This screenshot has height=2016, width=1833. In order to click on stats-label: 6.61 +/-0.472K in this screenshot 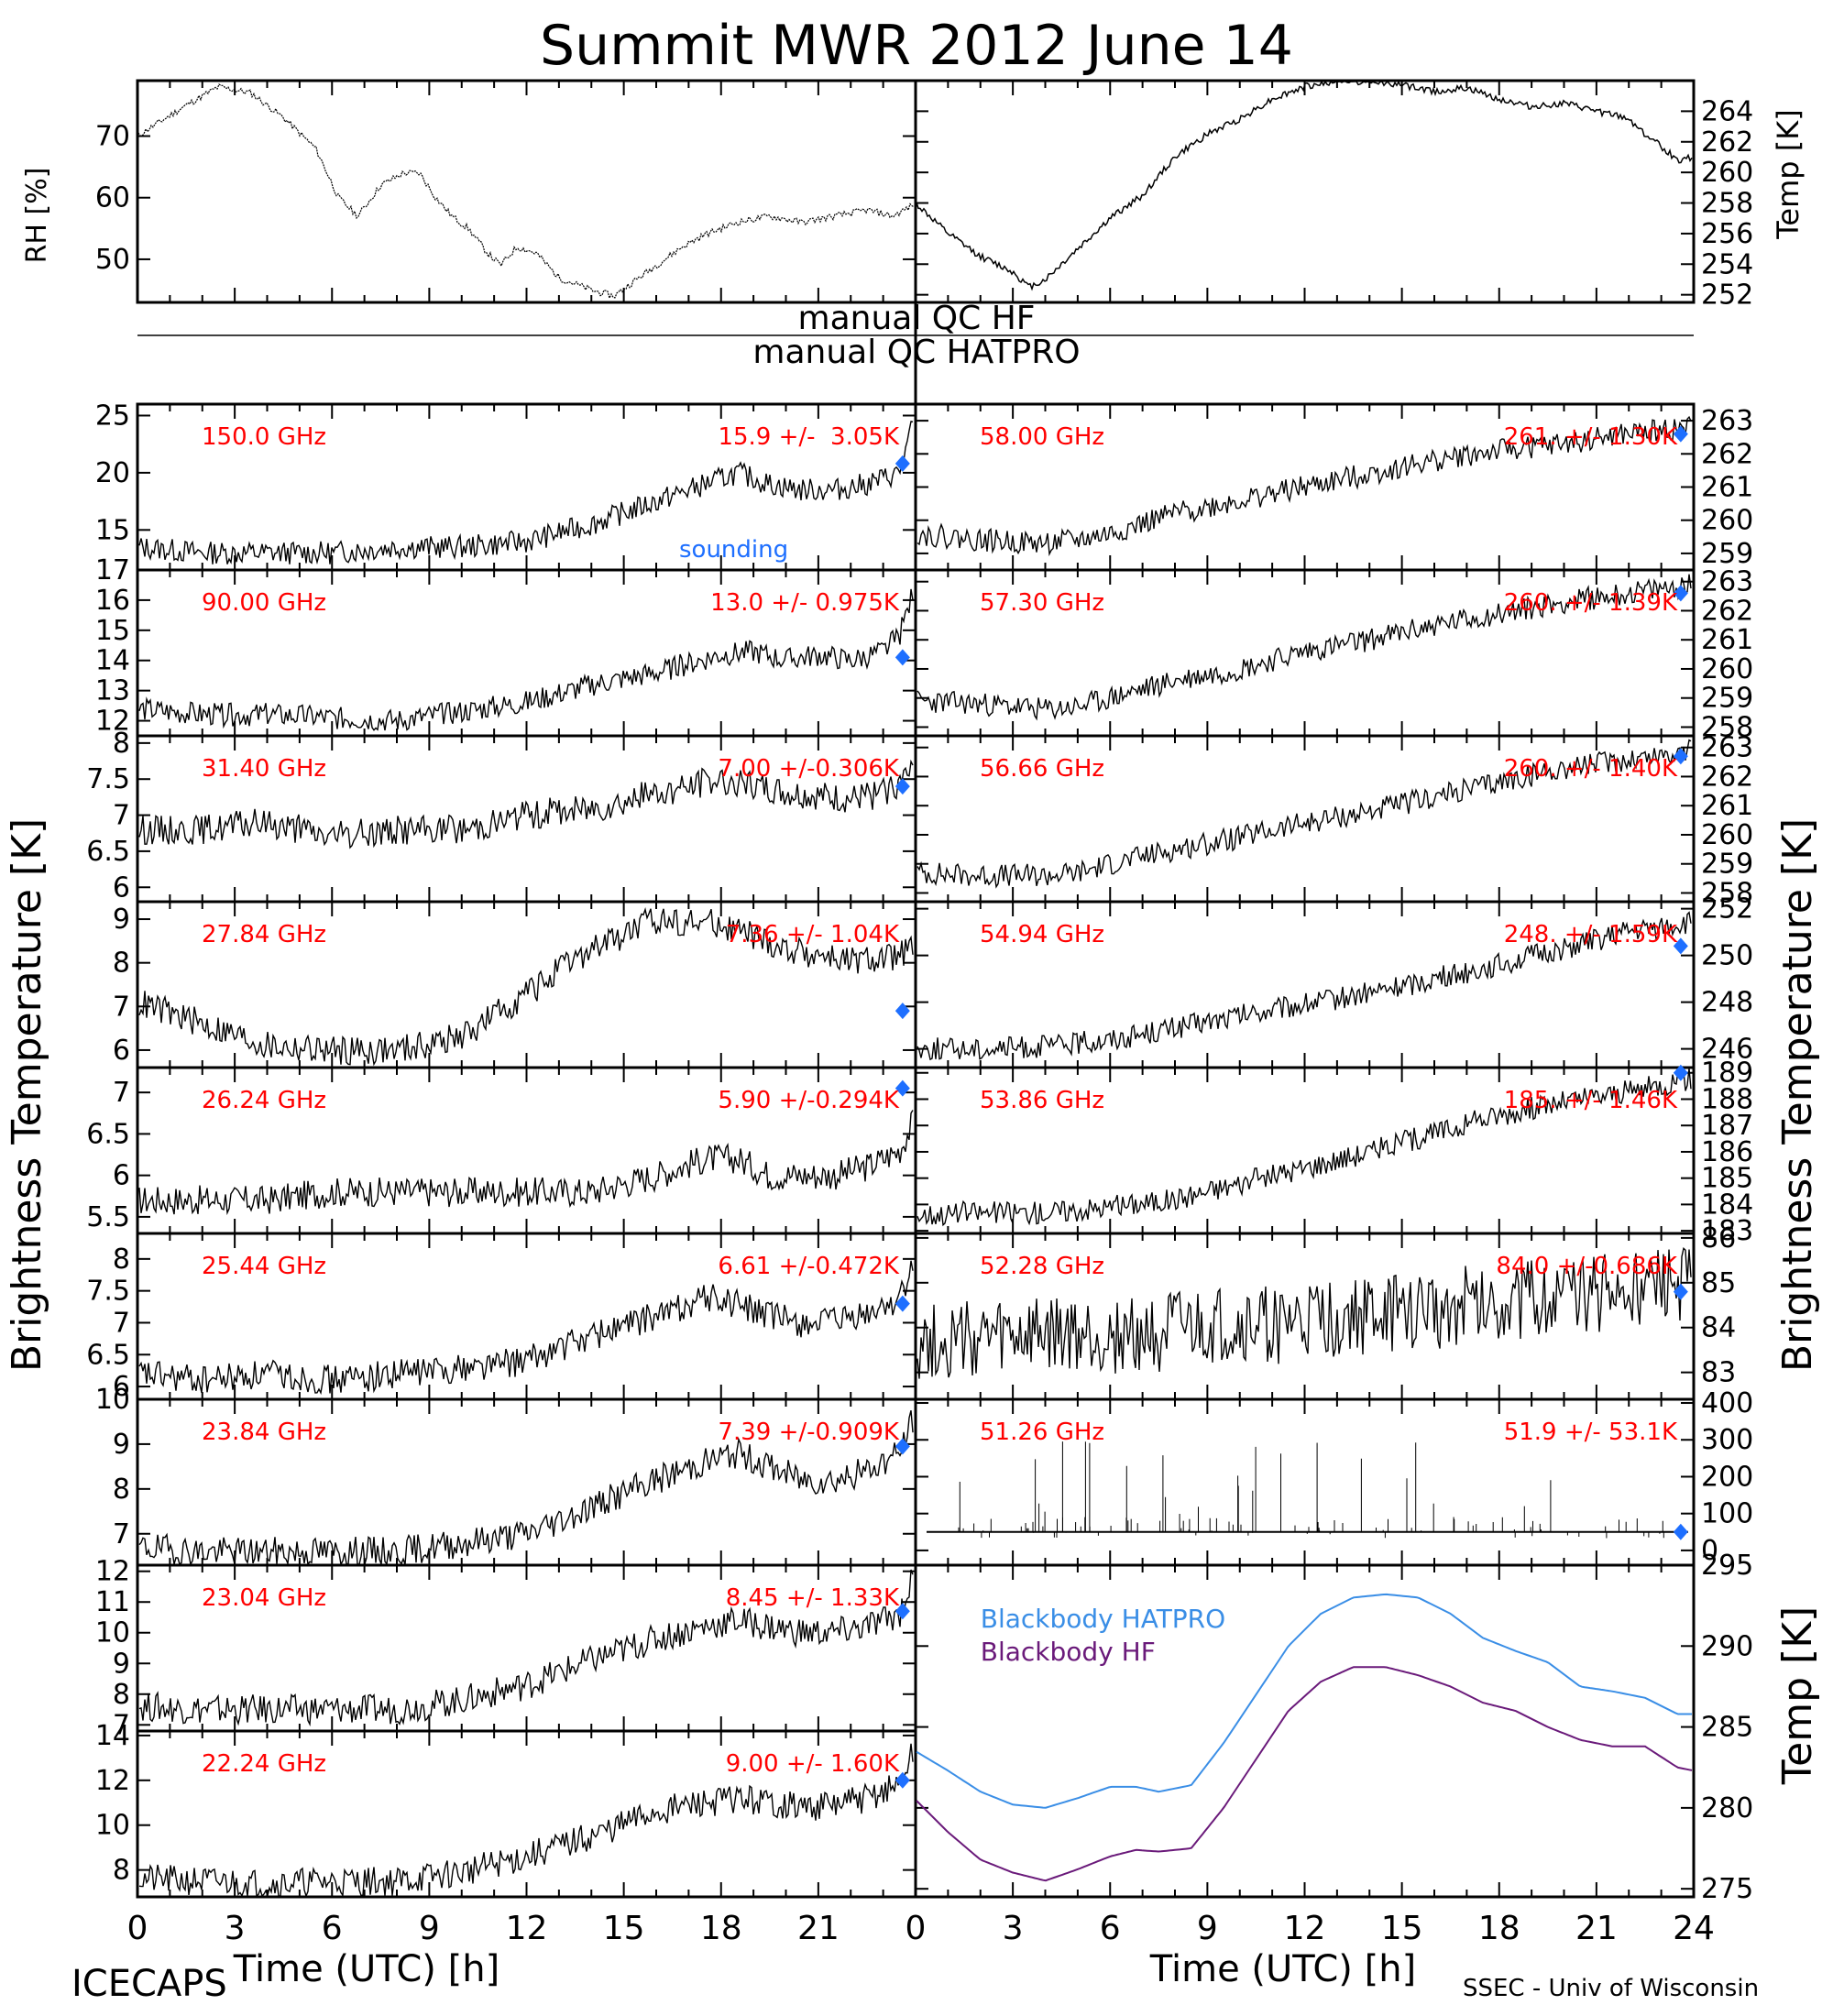, I will do `click(809, 1266)`.